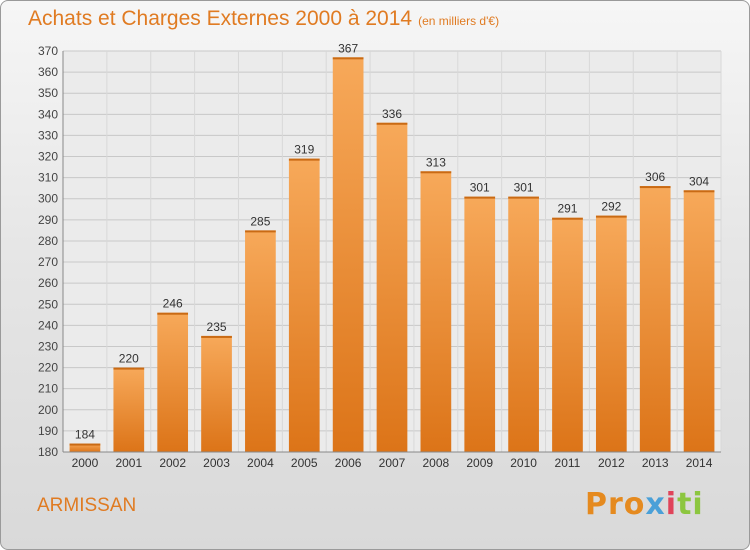 The height and width of the screenshot is (550, 750). What do you see at coordinates (392, 114) in the screenshot?
I see `bar-value-label: 336` at bounding box center [392, 114].